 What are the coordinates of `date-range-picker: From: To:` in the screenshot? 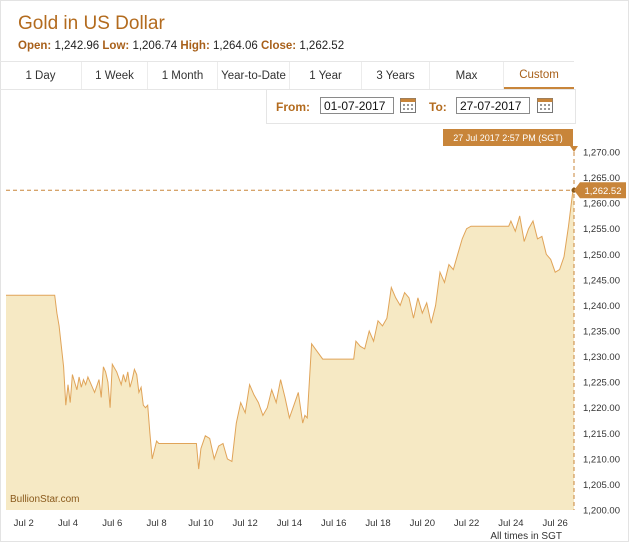 It's located at (421, 106).